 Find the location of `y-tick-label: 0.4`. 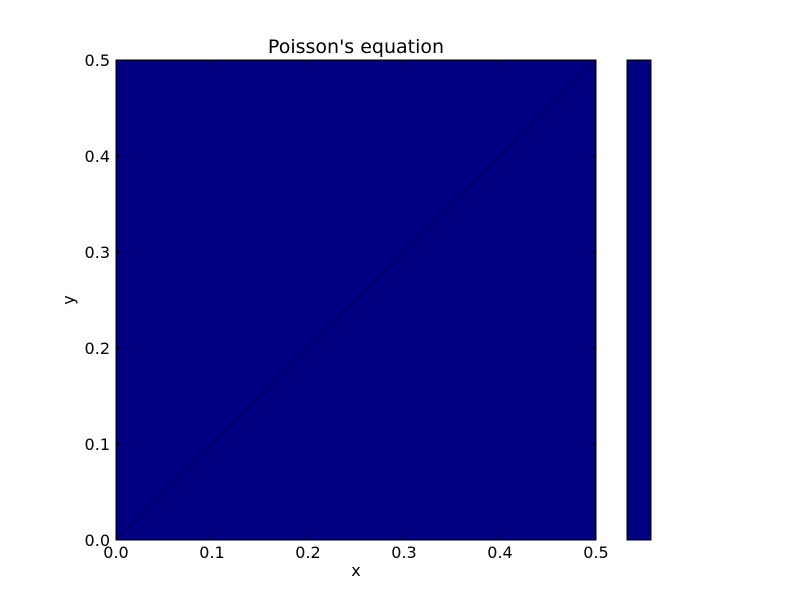

y-tick-label: 0.4 is located at coordinates (97, 156).